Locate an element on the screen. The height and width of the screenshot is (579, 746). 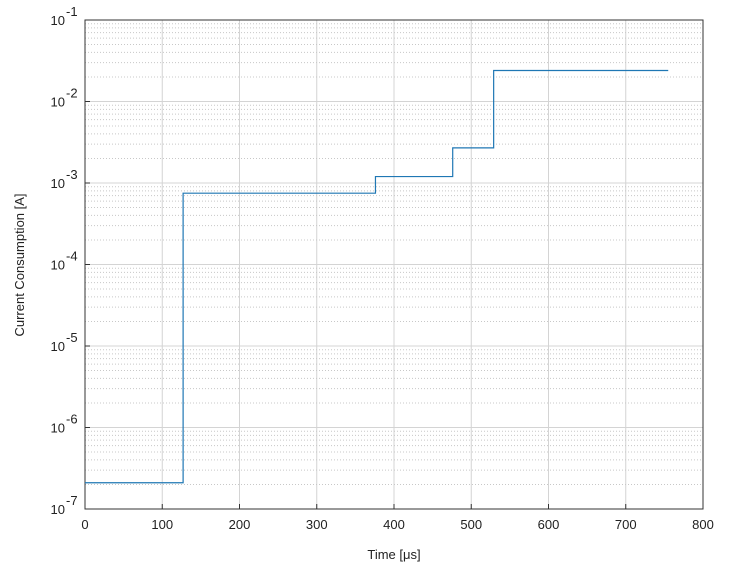
x-tick-label: 100 is located at coordinates (162, 524).